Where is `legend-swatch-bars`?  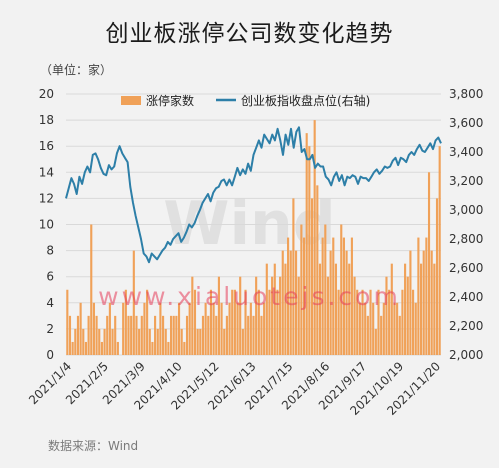
legend-swatch-bars is located at coordinates (131, 100).